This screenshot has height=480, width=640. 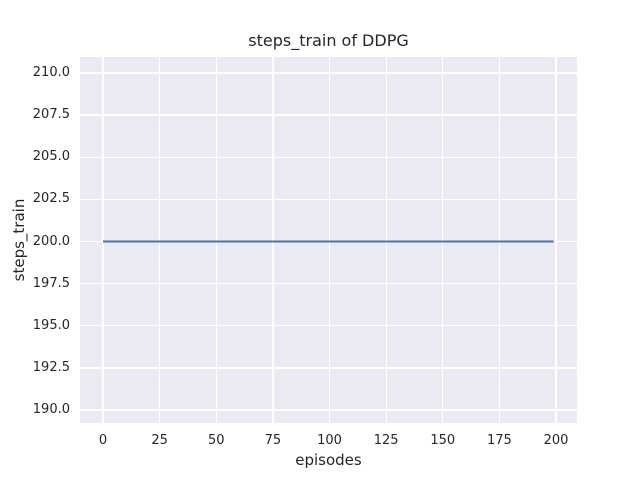 I want to click on y-tick-label: 207.5, so click(x=51, y=115).